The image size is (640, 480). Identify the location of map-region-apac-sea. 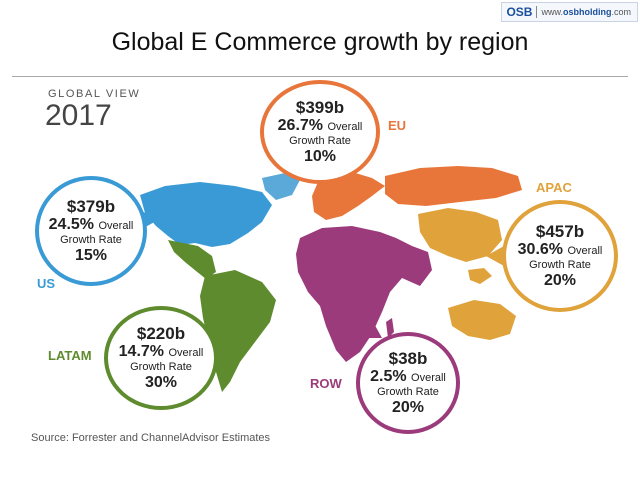
(480, 276).